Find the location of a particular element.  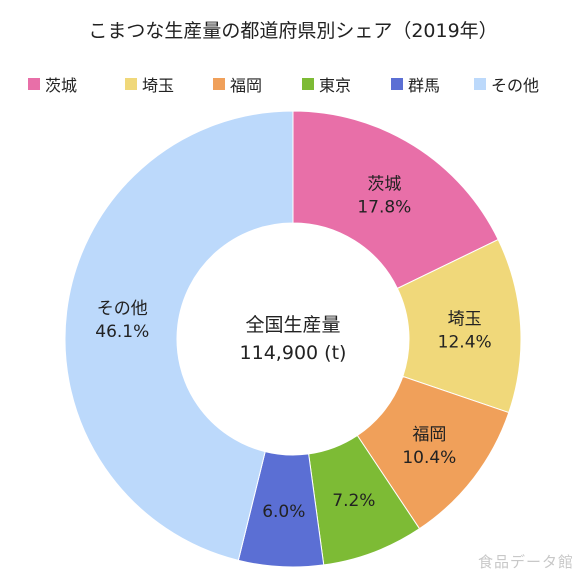

slice-value-label: 46.1% is located at coordinates (122, 332).